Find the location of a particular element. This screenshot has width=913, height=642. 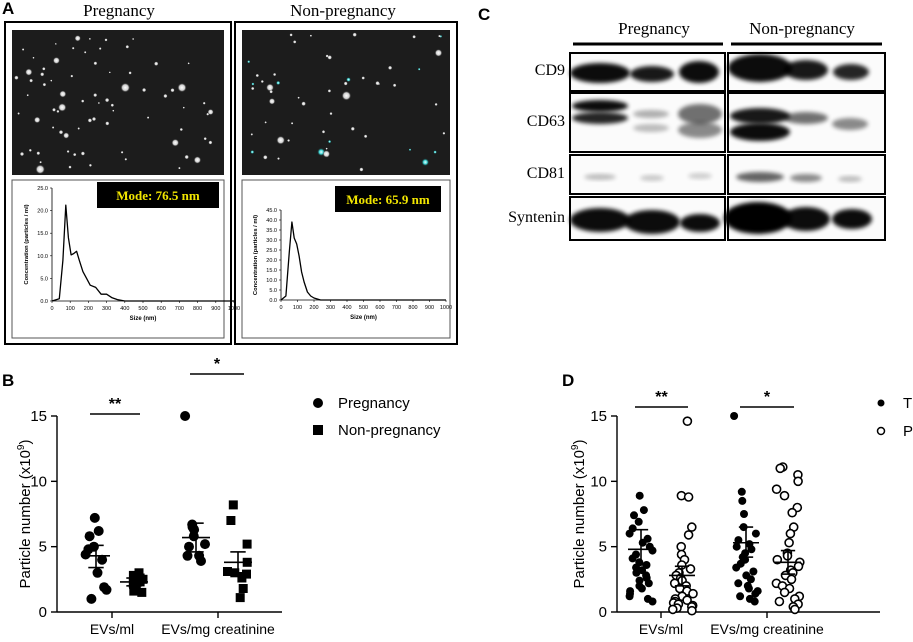

x-tick-label: 500 is located at coordinates (142, 309).